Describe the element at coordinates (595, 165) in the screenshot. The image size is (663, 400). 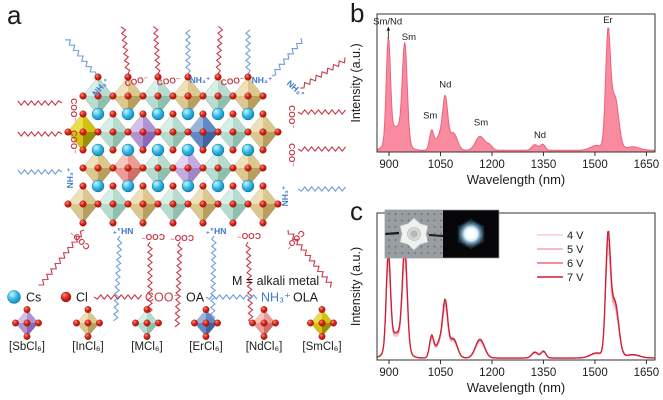
I see `x-tick-label: 1500` at that location.